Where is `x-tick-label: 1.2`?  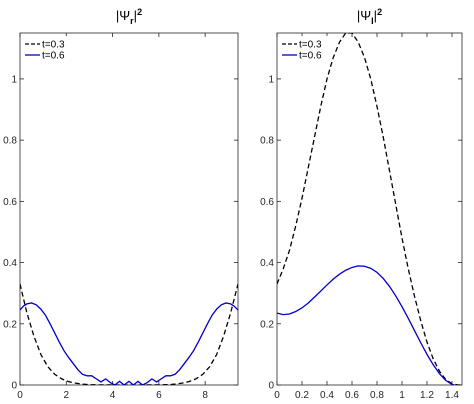
x-tick-label: 1.2 is located at coordinates (427, 395).